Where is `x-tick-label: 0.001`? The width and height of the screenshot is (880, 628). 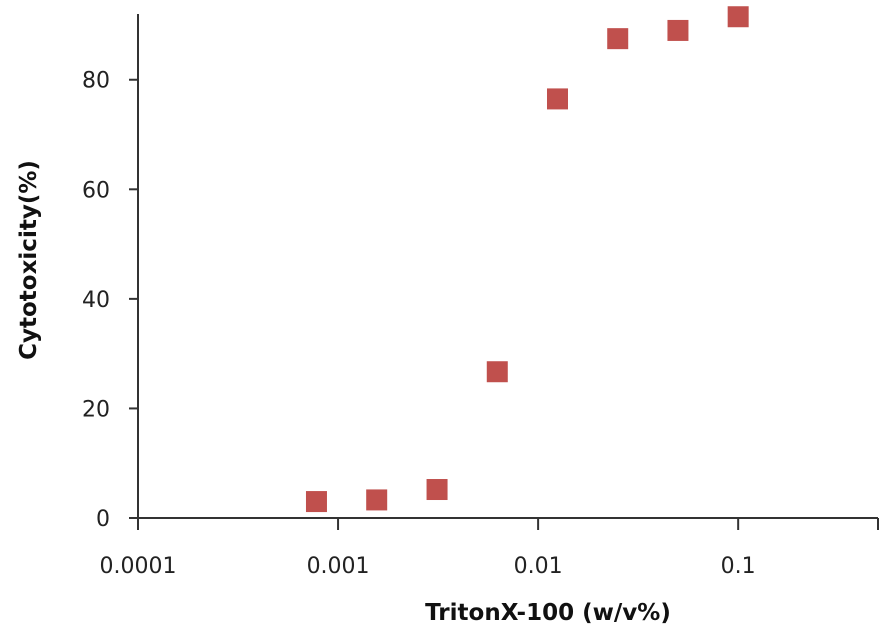 x-tick-label: 0.001 is located at coordinates (338, 566).